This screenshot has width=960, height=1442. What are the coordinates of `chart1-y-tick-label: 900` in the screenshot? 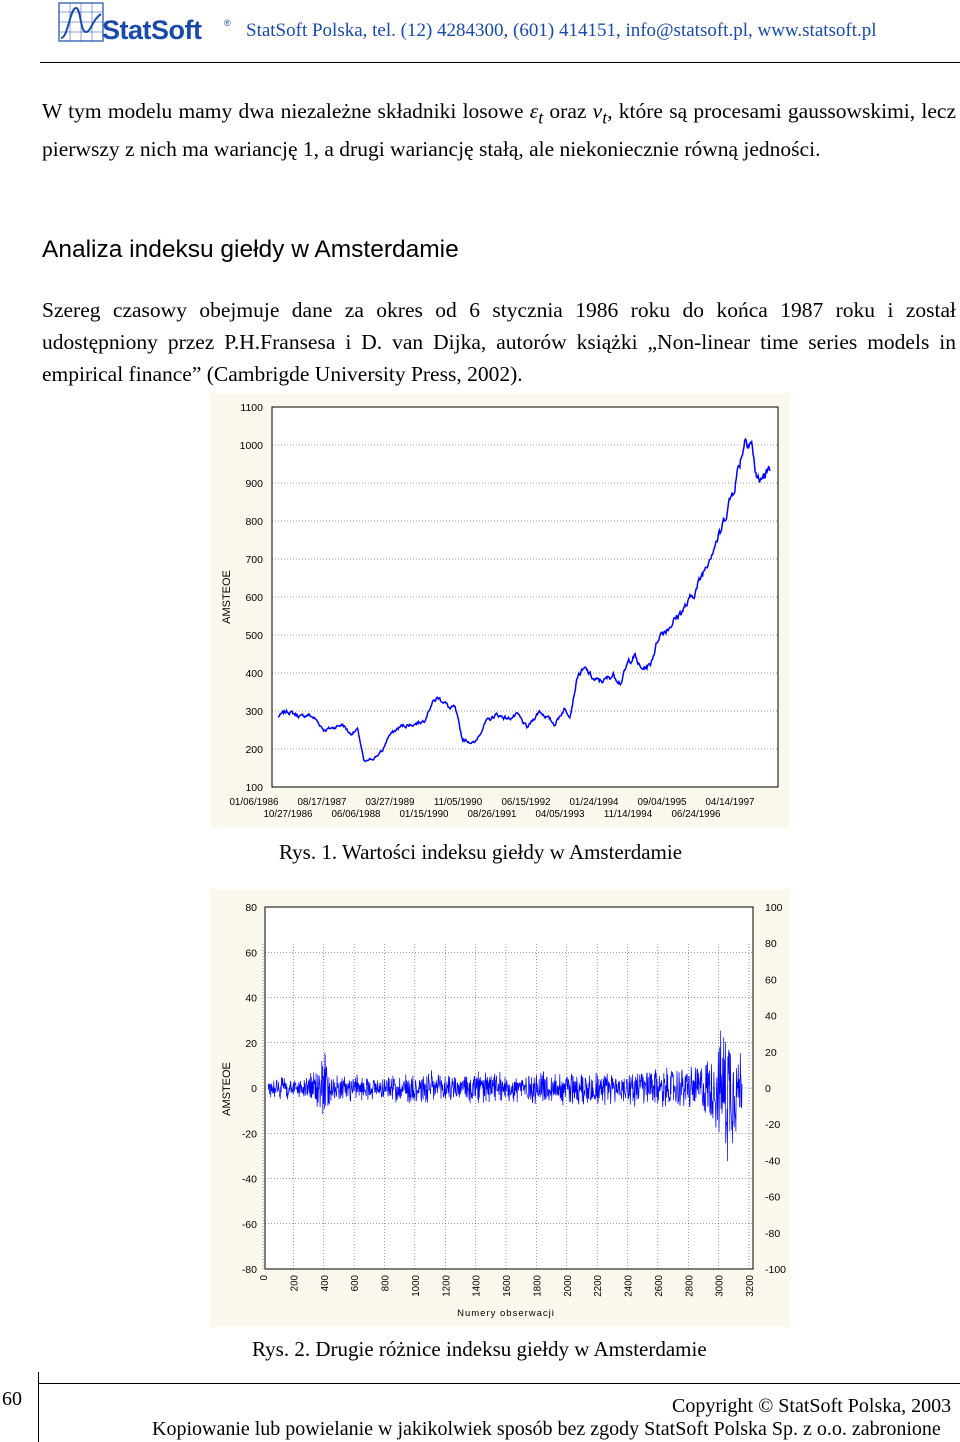 It's located at (254, 484).